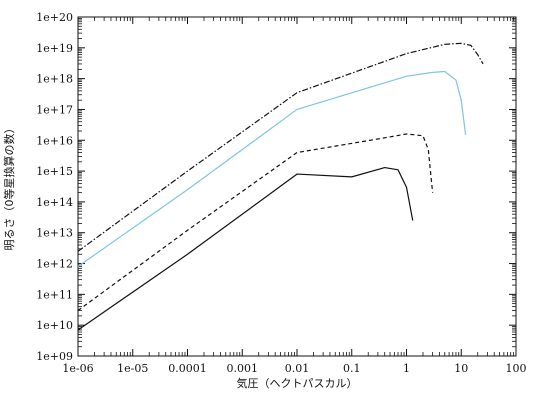  Describe the element at coordinates (187, 368) in the screenshot. I see `x-tick-label: 0.0001` at that location.